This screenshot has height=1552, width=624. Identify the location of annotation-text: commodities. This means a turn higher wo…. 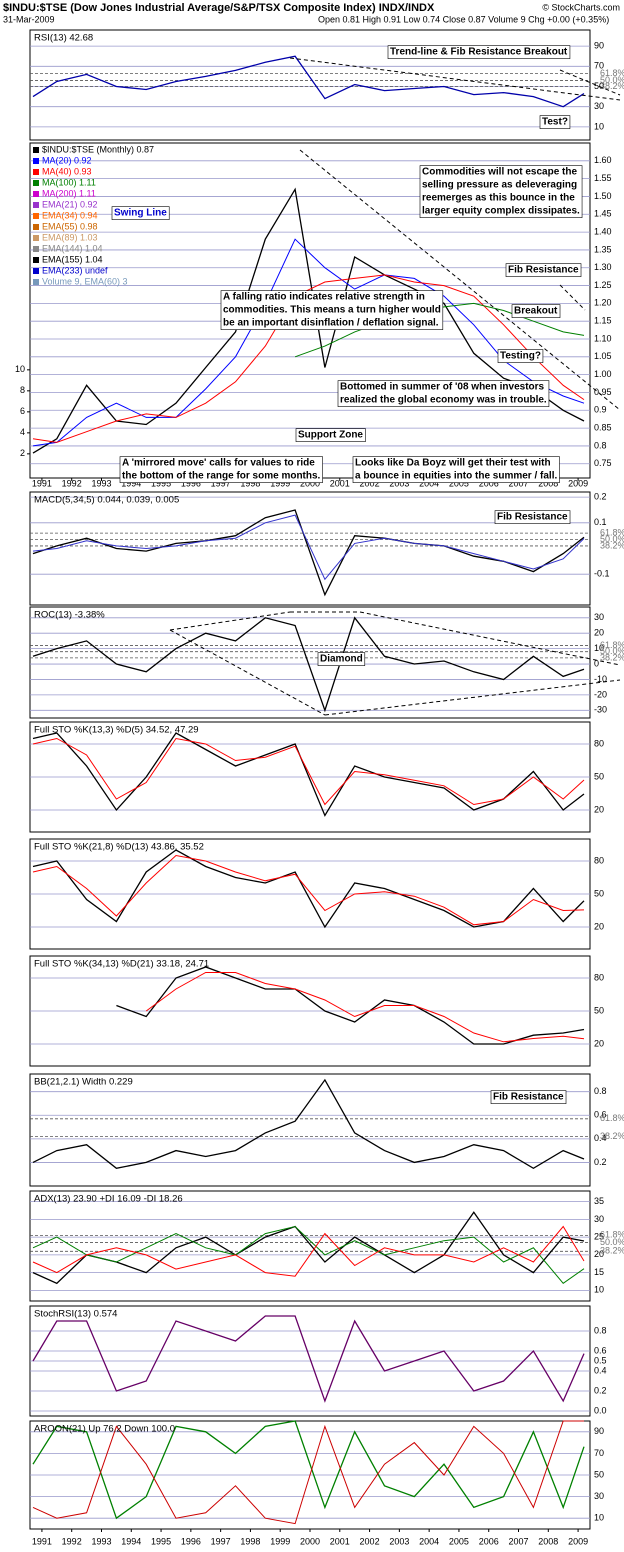
(332, 310).